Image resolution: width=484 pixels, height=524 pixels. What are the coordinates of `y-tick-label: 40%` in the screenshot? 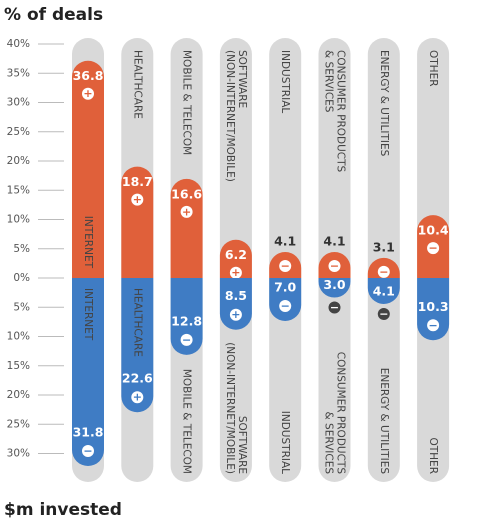 It's located at (18, 44).